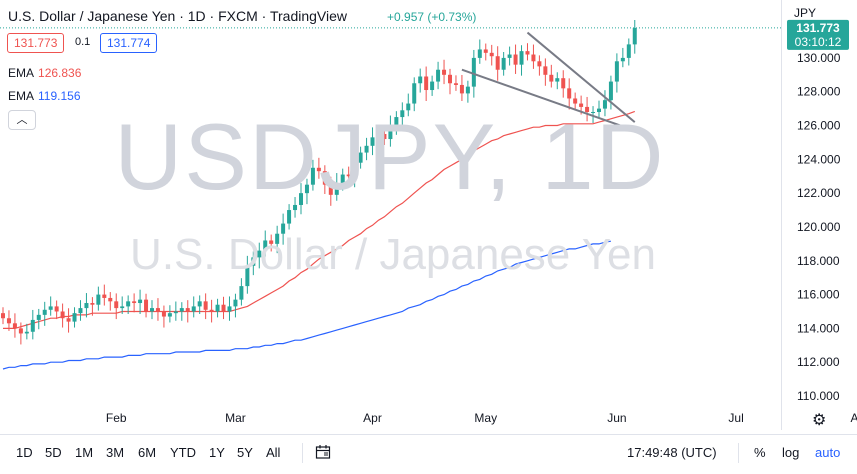 This screenshot has height=474, width=857. I want to click on ema-indicator-slow: EMA 119.156, so click(44, 96).